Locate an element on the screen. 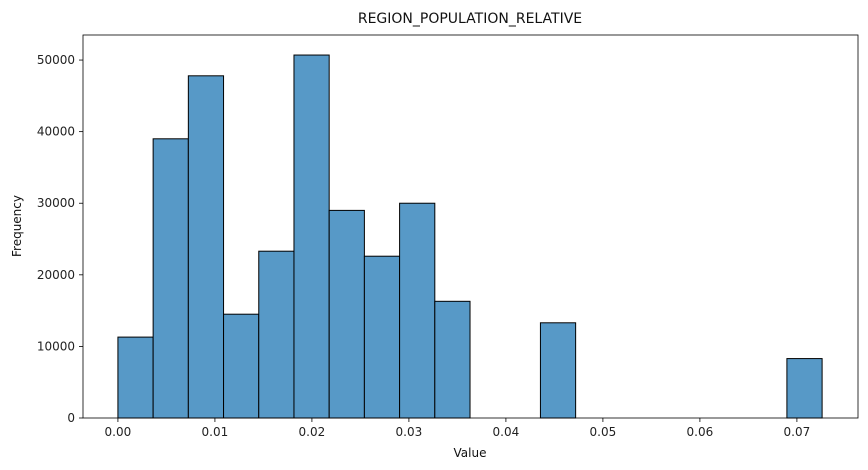  y-axis: 0 10000 20000 30000 40000 50000 is located at coordinates (60, 239).